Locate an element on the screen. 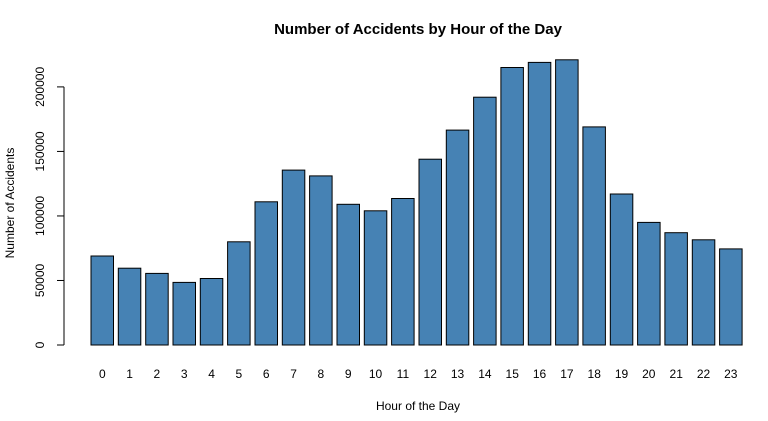 The height and width of the screenshot is (421, 768). x-tick-label: 13 is located at coordinates (458, 374).